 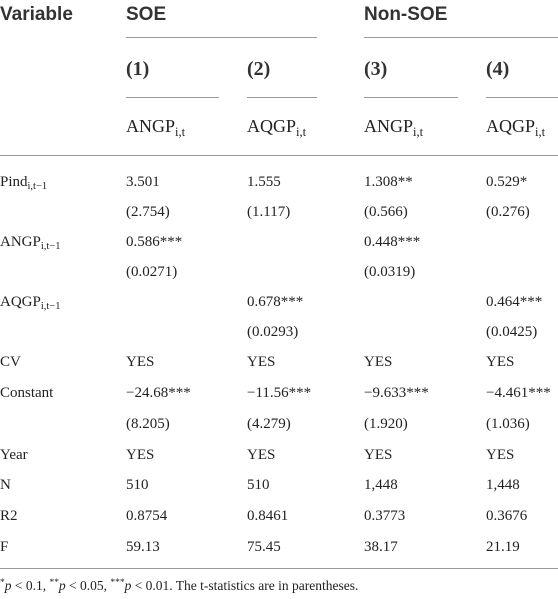 I want to click on row-label-r2: R2, so click(x=9, y=516).